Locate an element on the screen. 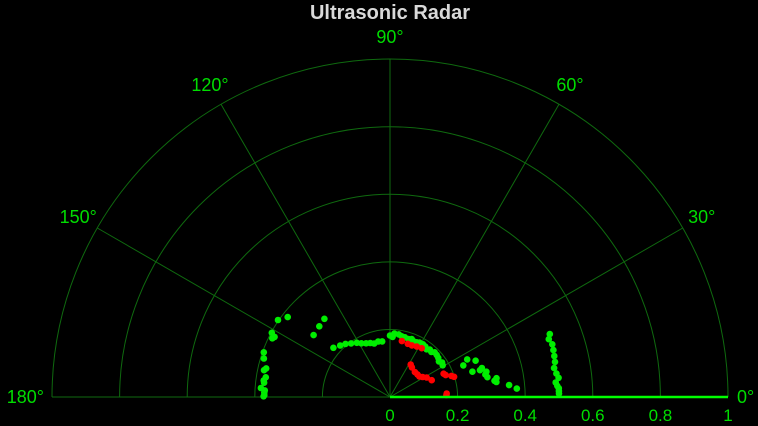 The width and height of the screenshot is (758, 426). chart-title: Ultrasonic Radar is located at coordinates (390, 13).